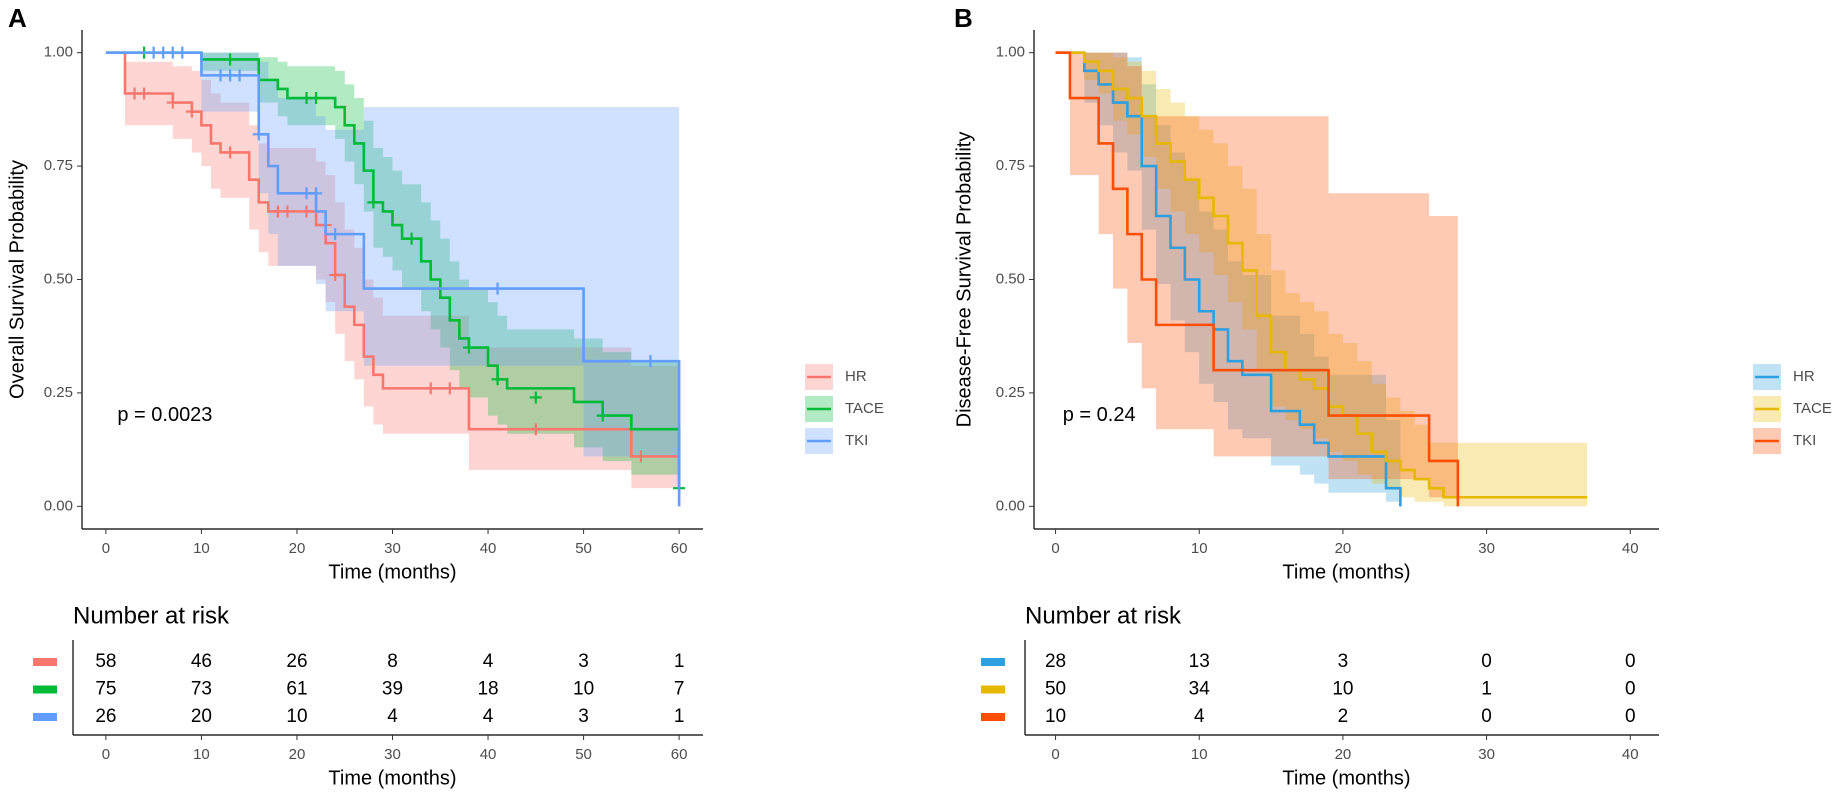  Describe the element at coordinates (1812, 408) in the screenshot. I see `legend-label: TACE` at that location.